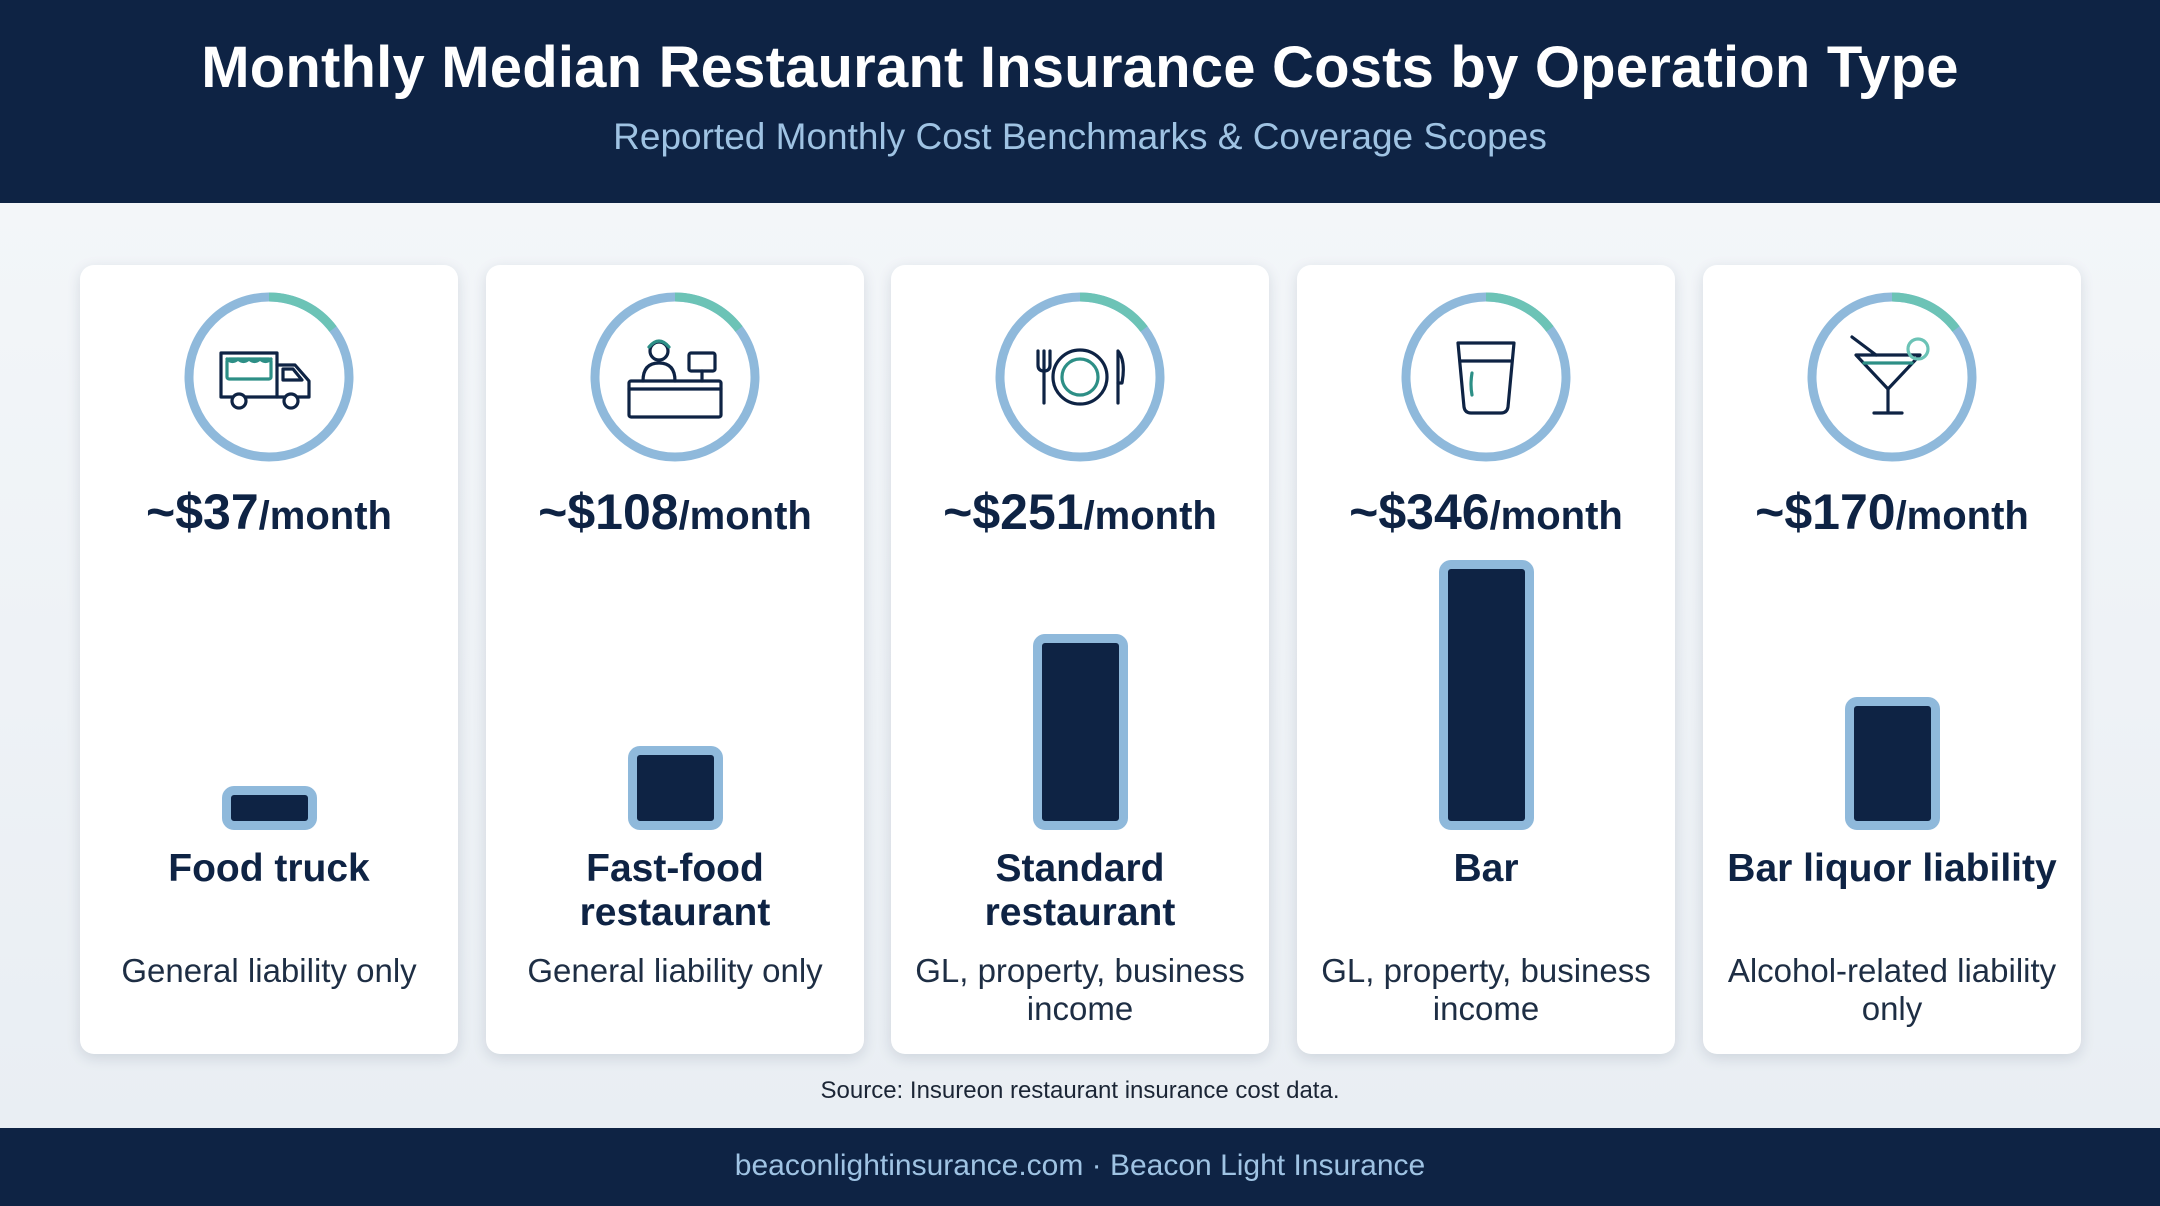 Image resolution: width=2160 pixels, height=1206 pixels. What do you see at coordinates (1486, 868) in the screenshot?
I see `category-label: Bar` at bounding box center [1486, 868].